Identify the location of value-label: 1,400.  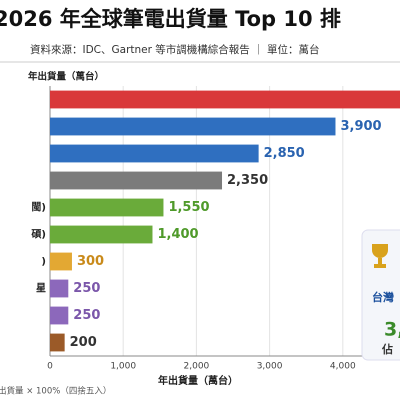
(177, 234).